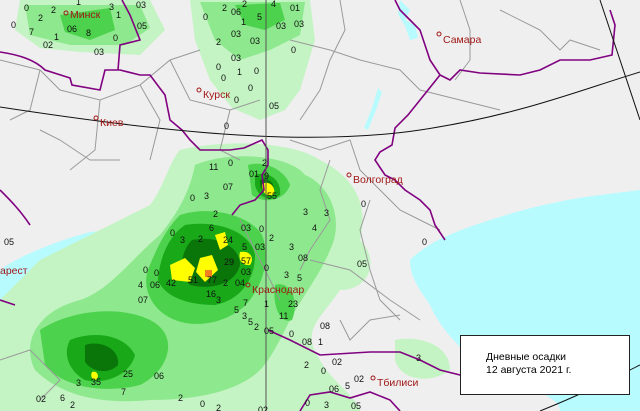 The image size is (640, 411). I want to click on legend-box: Дневные осадки 12 августа 2021 г., so click(545, 365).